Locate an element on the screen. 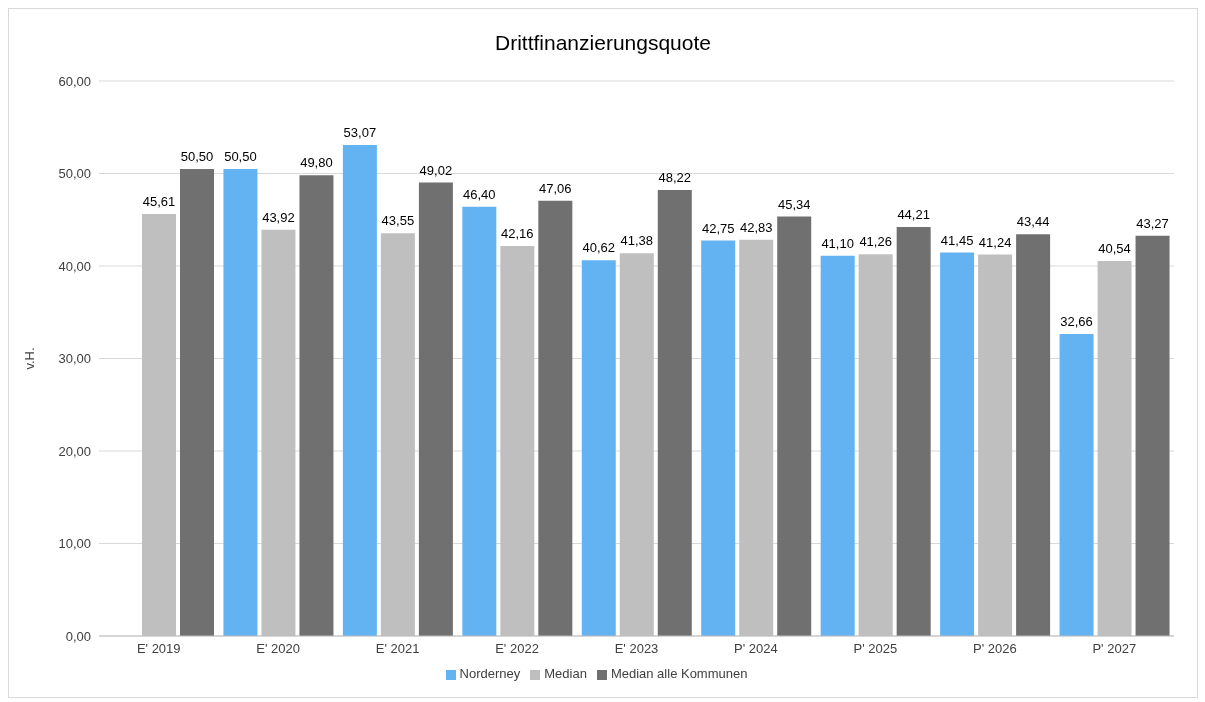 The height and width of the screenshot is (702, 1205). x-tick-label: E' 2020 is located at coordinates (278, 649).